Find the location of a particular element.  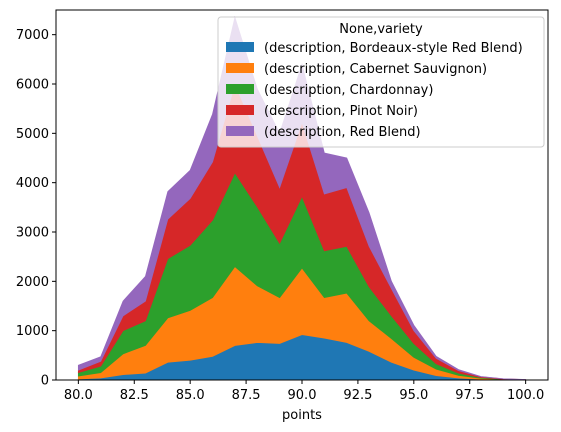

x-tick-label: 85.0 is located at coordinates (190, 395).